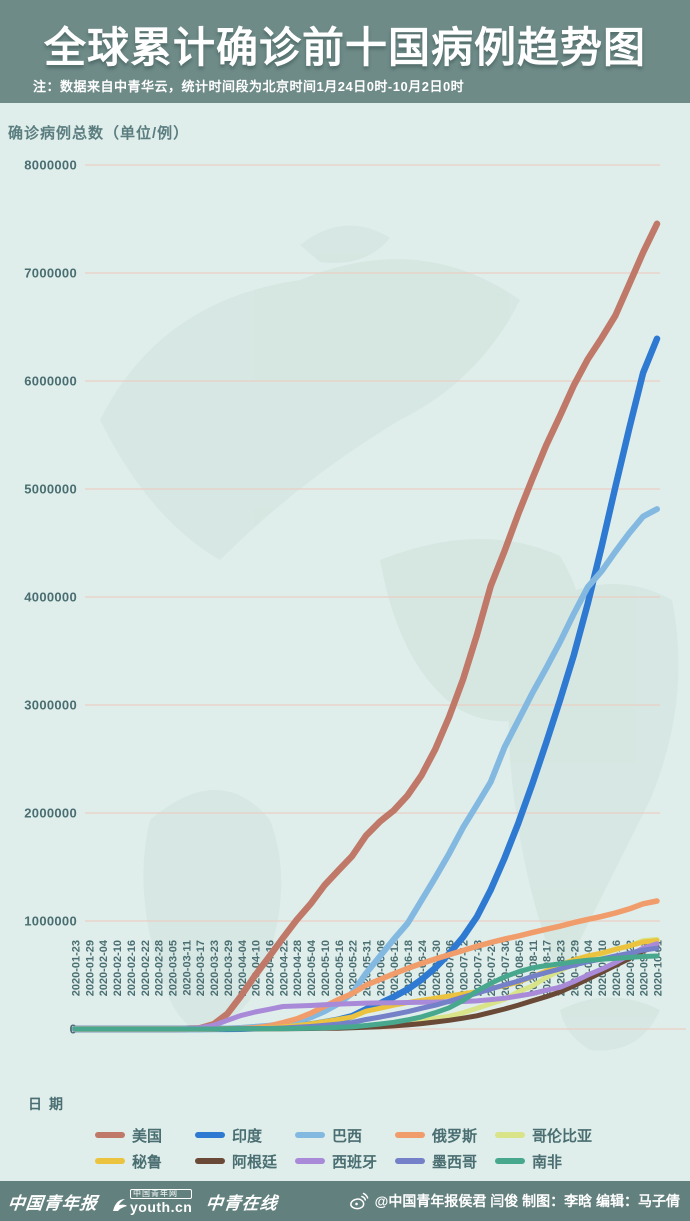  What do you see at coordinates (50, 273) in the screenshot?
I see `y-tick-label: 7000000` at bounding box center [50, 273].